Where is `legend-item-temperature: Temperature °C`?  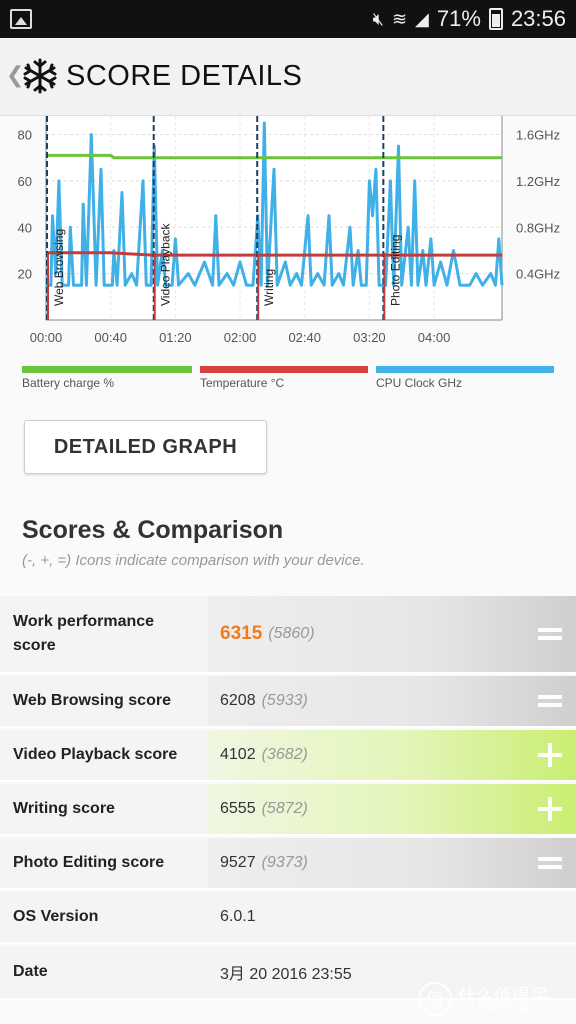 legend-item-temperature: Temperature °C is located at coordinates (284, 381).